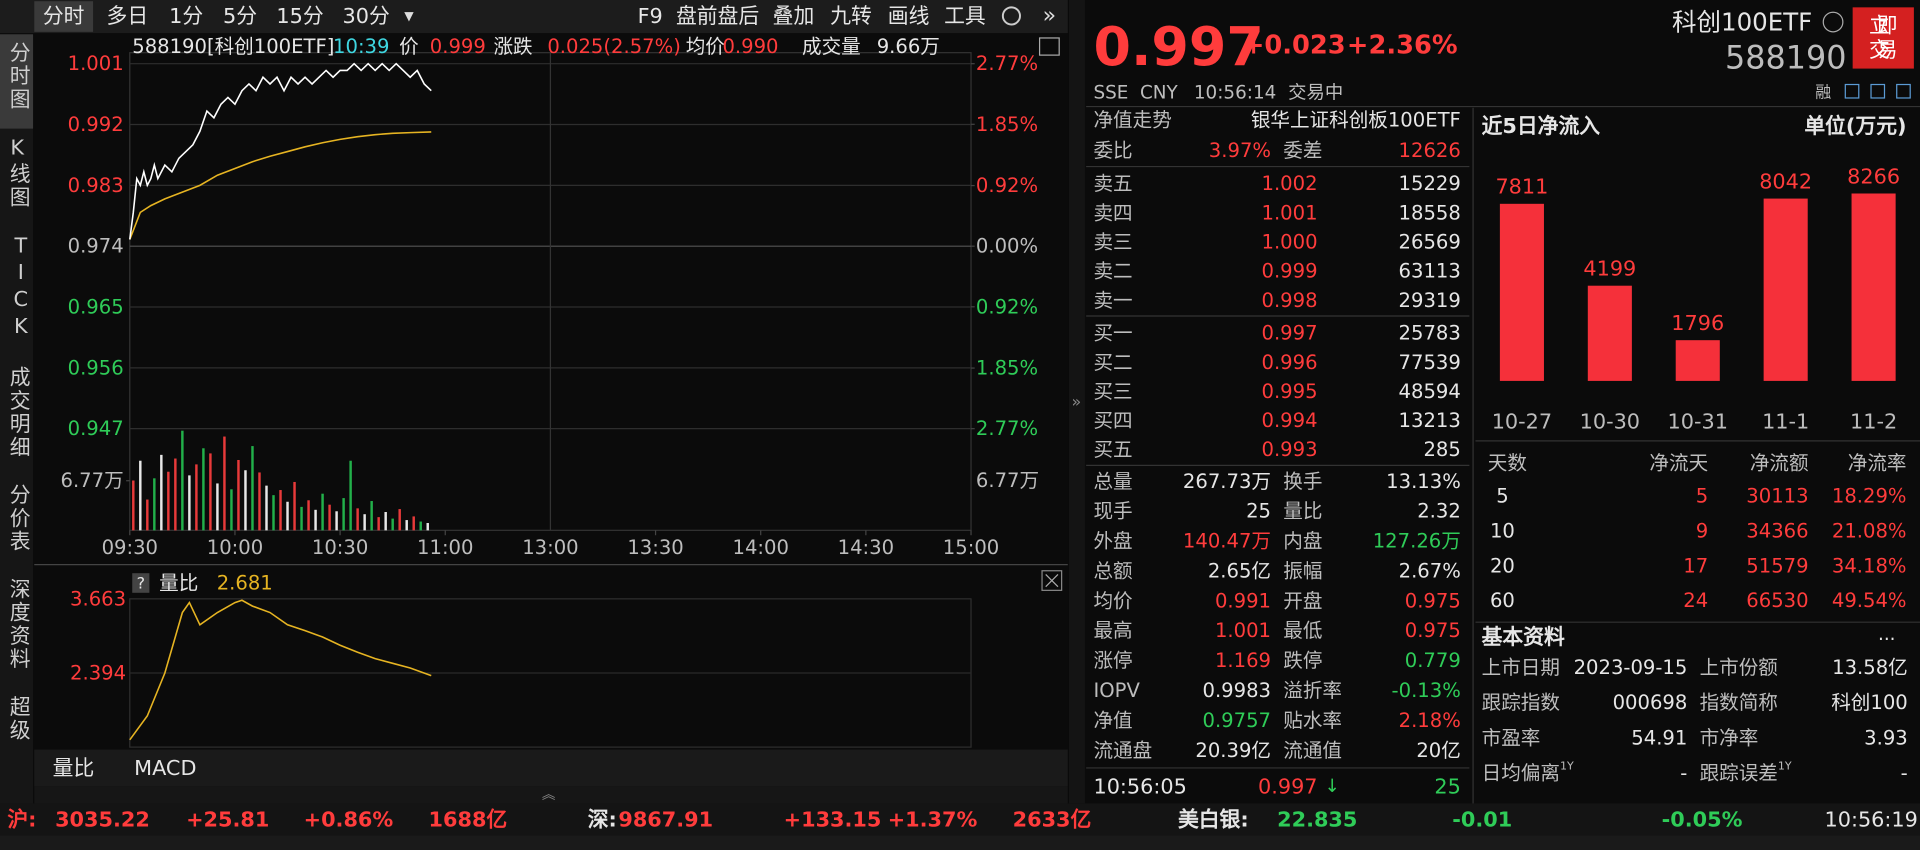  Describe the element at coordinates (1878, 91) in the screenshot. I see `refresh-icon` at that location.